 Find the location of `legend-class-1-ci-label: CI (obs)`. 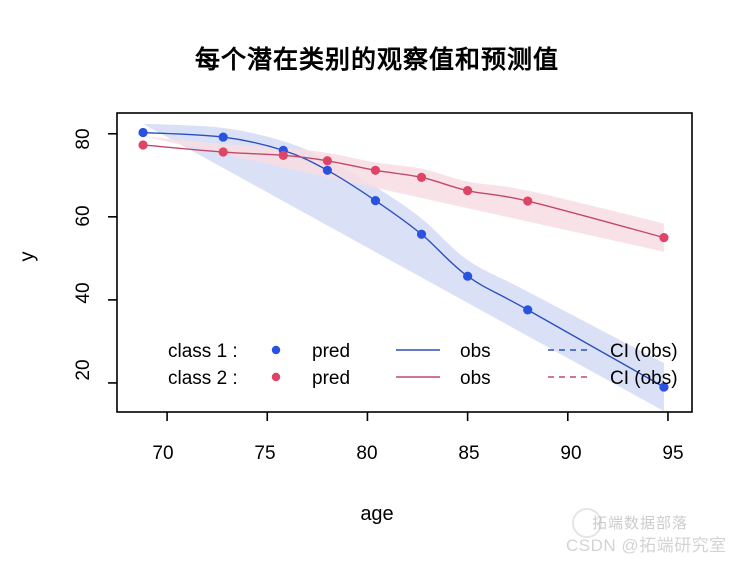

legend-class-1-ci-label: CI (obs) is located at coordinates (644, 351).